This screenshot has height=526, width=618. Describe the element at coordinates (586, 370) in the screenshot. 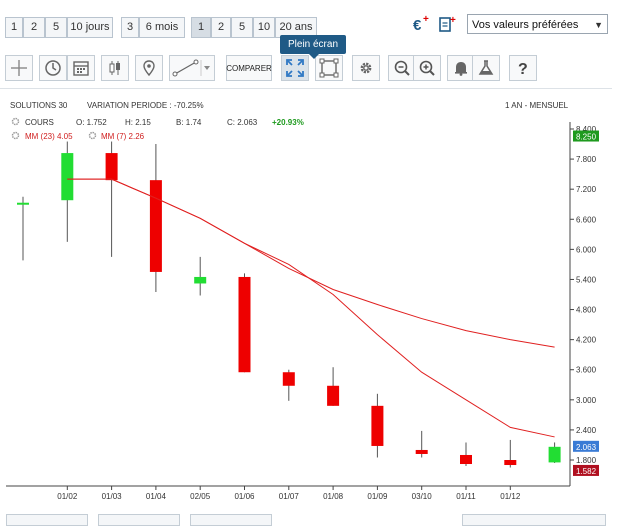

I see `y-tick-label: 3.600` at that location.